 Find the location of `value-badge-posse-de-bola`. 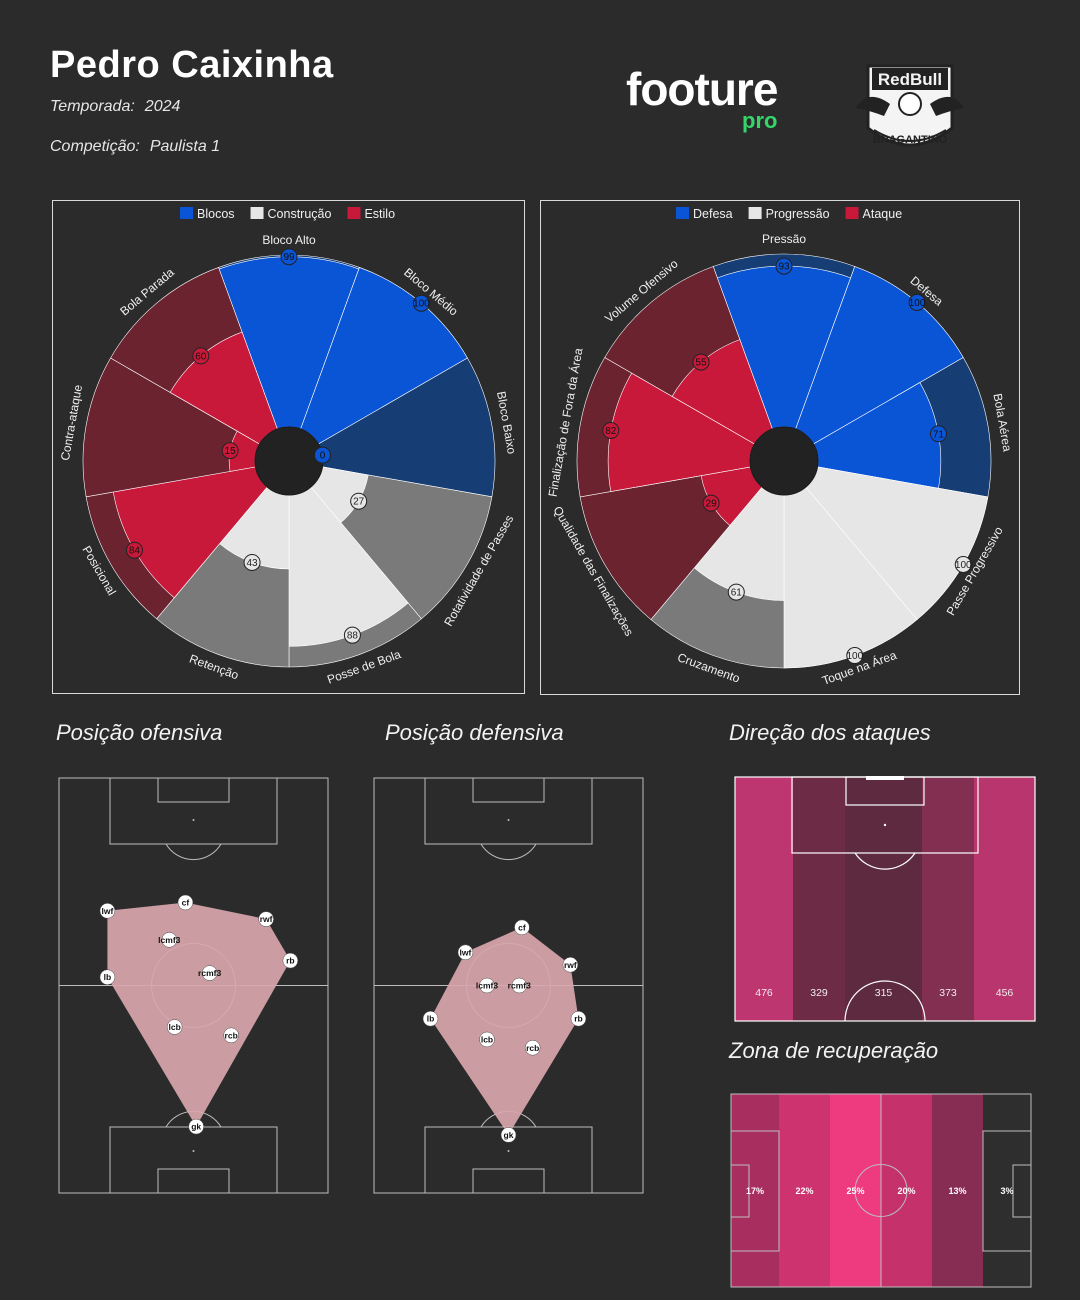

value-badge-posse-de-bola is located at coordinates (352, 635).